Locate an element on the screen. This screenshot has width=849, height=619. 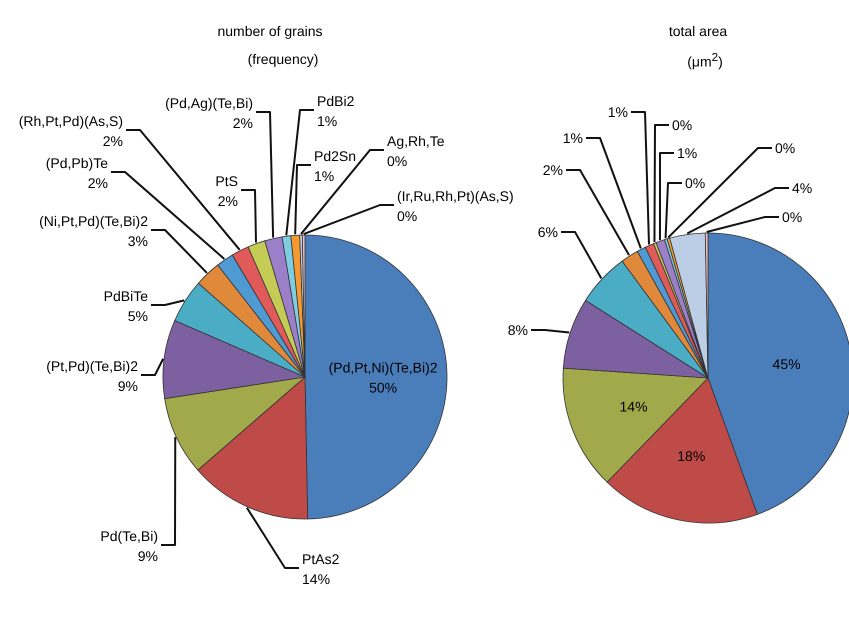
slice-label: (Rh,Pt,Pd)(As,S) is located at coordinates (70, 121).